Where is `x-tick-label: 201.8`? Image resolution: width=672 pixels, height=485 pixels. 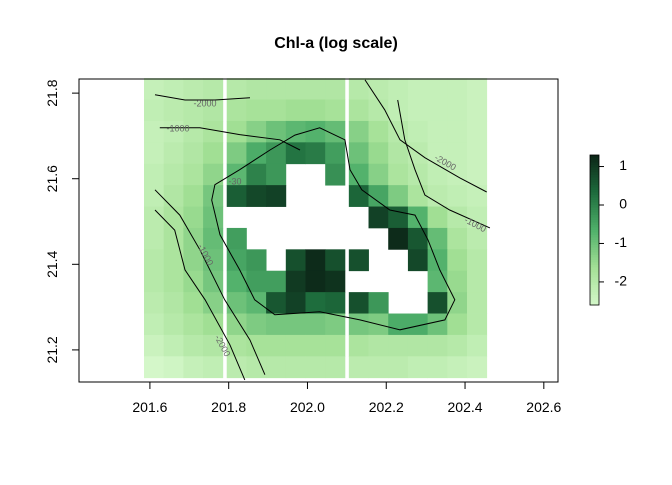 x-tick-label: 201.8 is located at coordinates (228, 407).